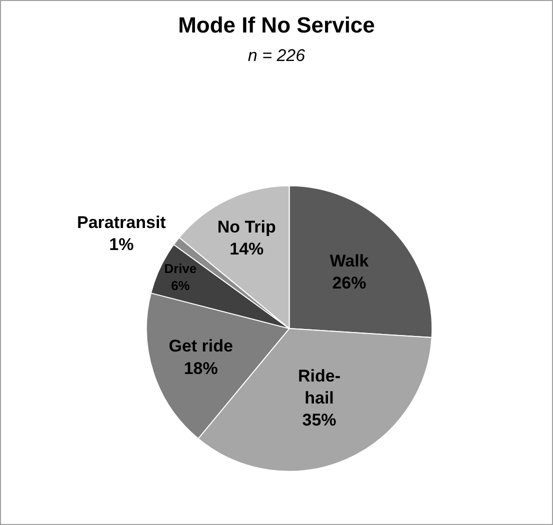 This screenshot has width=553, height=525. I want to click on slice-label: Drive, so click(180, 268).